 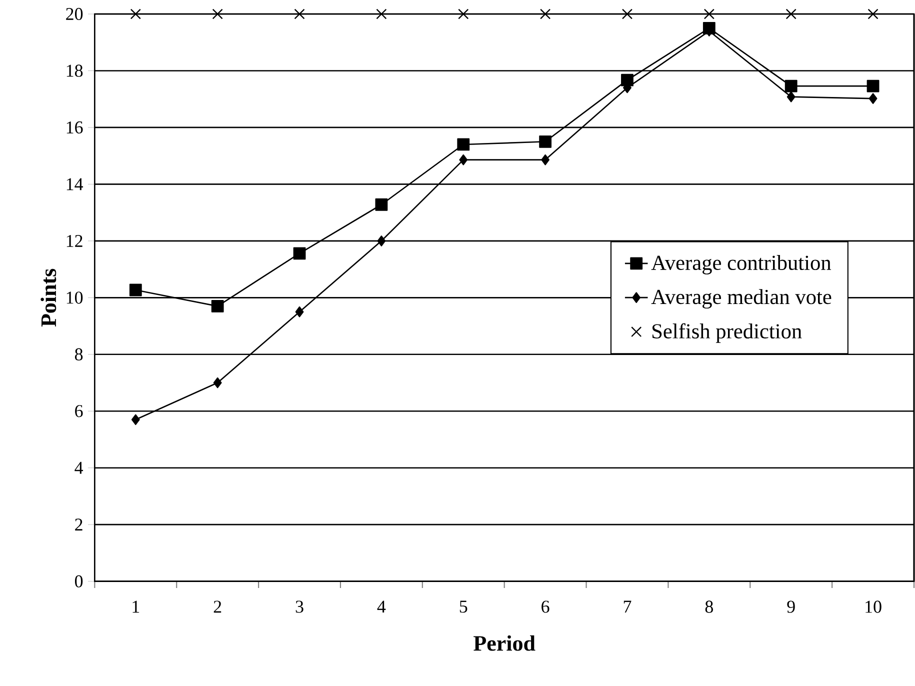 What do you see at coordinates (464, 606) in the screenshot?
I see `x-tick-label: 5` at bounding box center [464, 606].